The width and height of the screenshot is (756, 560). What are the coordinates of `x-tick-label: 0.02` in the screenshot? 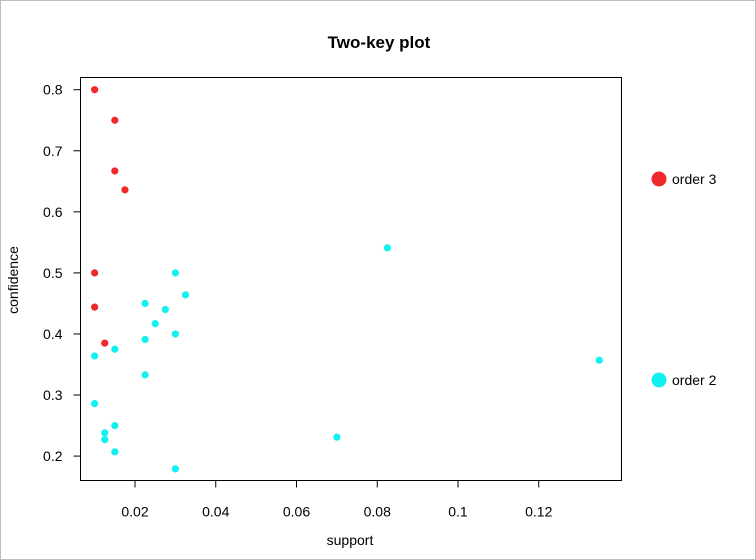 It's located at (134, 512).